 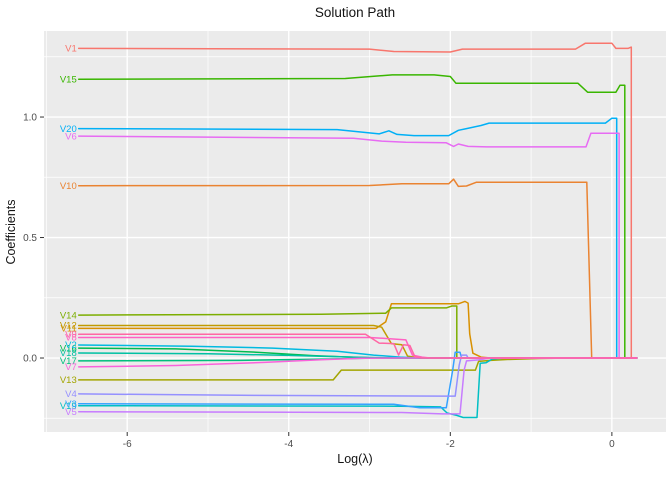 I want to click on series-label-V18: V18, so click(x=68, y=353).